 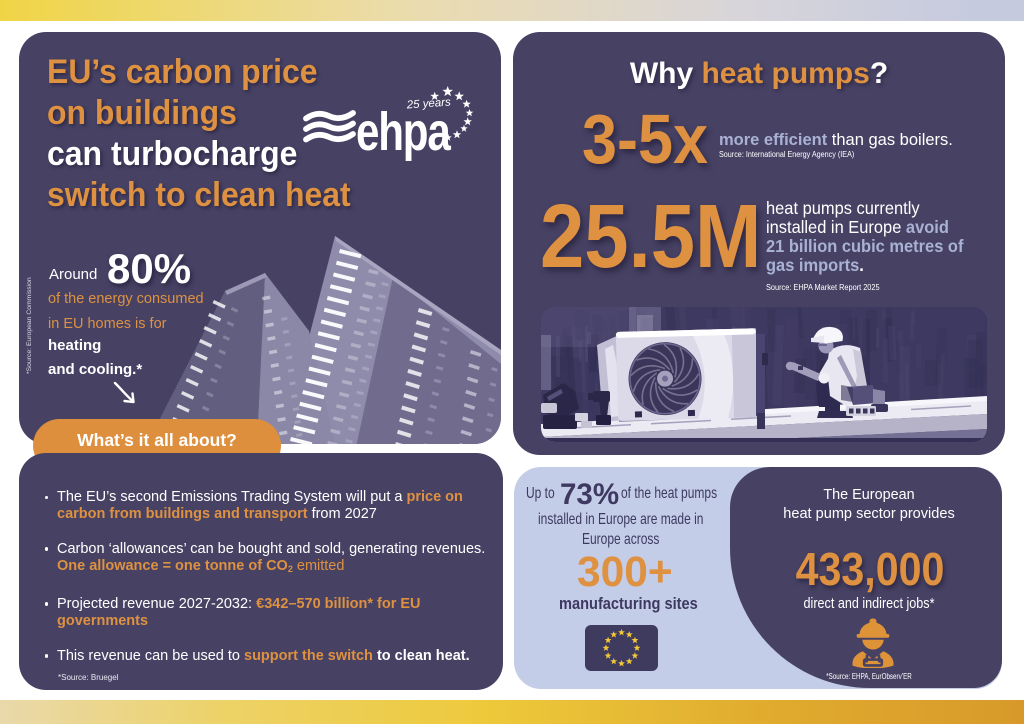 I want to click on svg-text: 25 years, so click(x=428, y=103).